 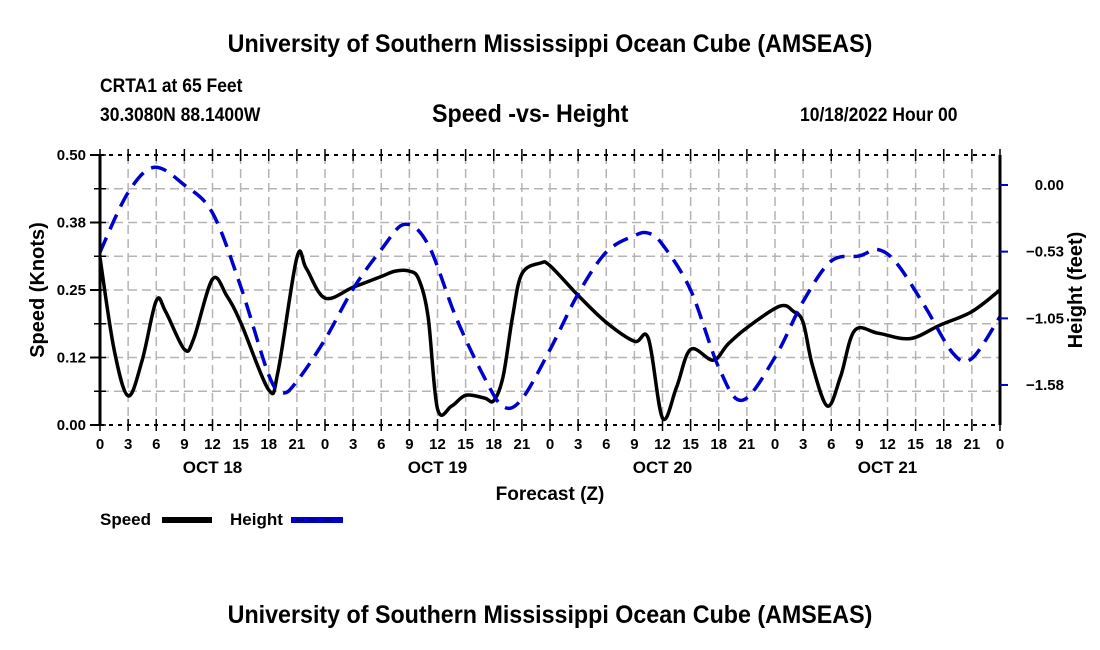 What do you see at coordinates (71, 358) in the screenshot?
I see `y-tick-label: 0.12` at bounding box center [71, 358].